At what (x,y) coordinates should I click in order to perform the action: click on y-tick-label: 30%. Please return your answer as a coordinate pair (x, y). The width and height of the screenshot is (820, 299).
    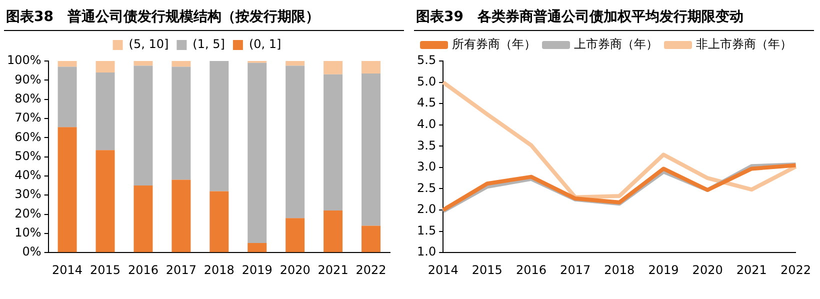
    Looking at the image, I should click on (28, 194).